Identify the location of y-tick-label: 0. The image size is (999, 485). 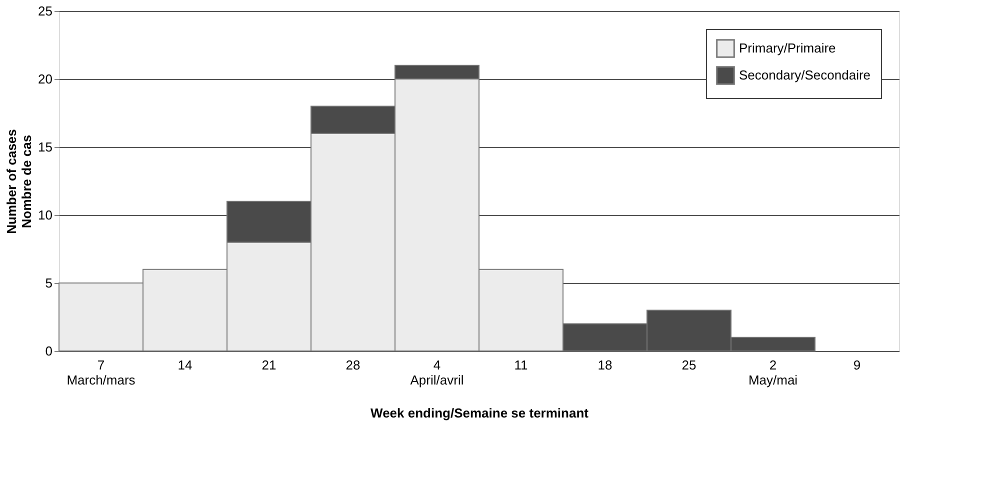
(48, 351).